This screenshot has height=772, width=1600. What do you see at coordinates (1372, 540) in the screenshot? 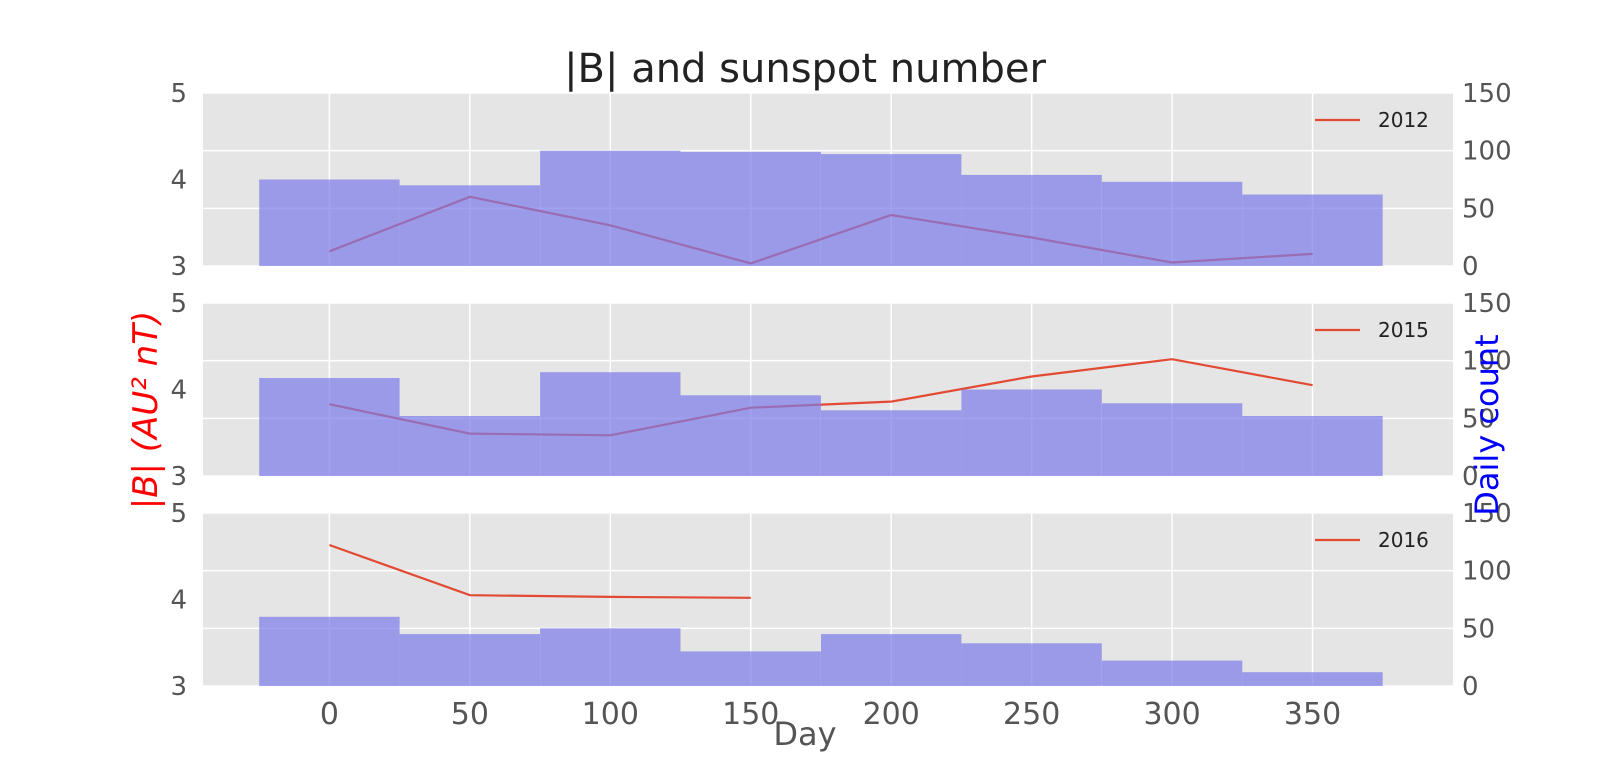
I see `legend-2016: 2016` at bounding box center [1372, 540].